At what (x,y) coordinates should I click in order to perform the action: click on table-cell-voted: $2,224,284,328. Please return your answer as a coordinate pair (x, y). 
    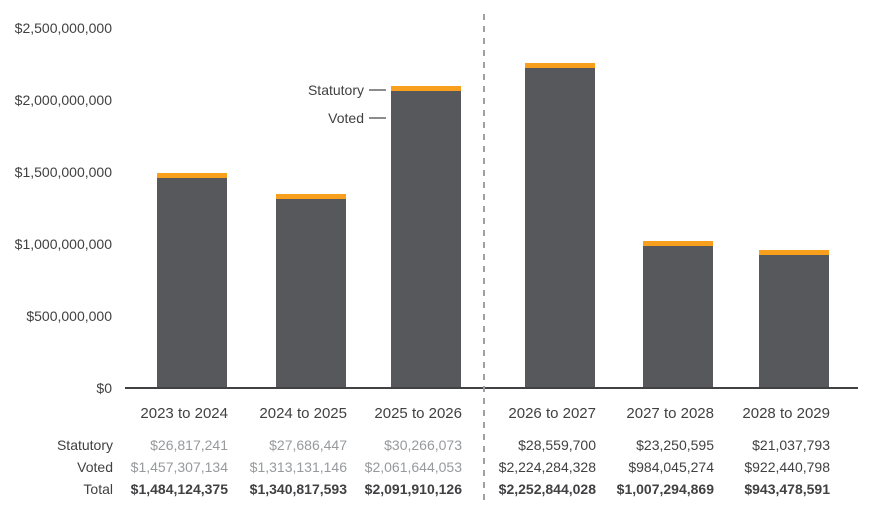
    Looking at the image, I should click on (547, 467).